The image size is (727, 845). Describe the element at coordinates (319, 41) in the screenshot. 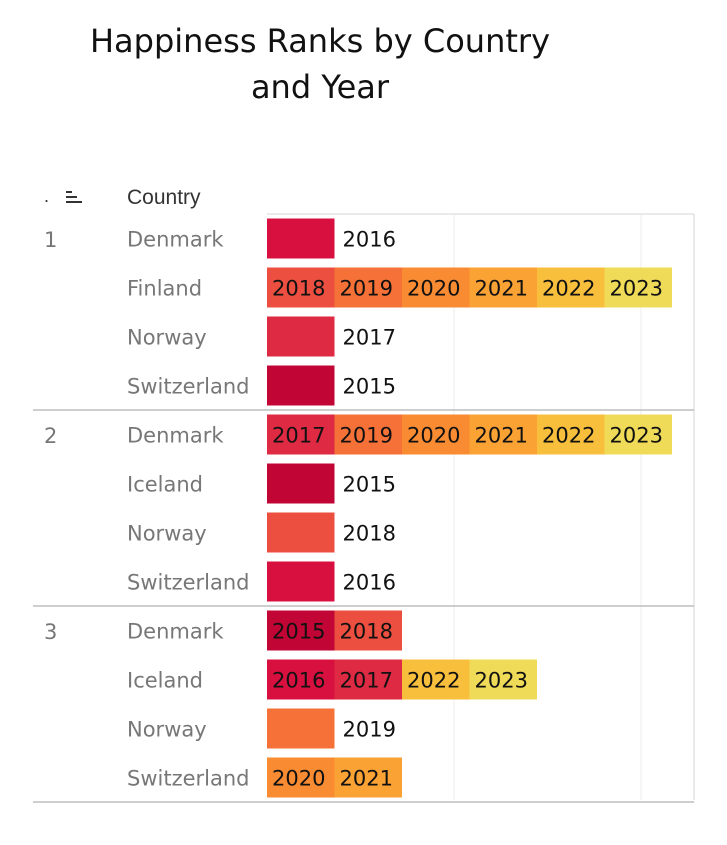

I see `chart-title-line-1: Happiness Ranks by Country` at that location.